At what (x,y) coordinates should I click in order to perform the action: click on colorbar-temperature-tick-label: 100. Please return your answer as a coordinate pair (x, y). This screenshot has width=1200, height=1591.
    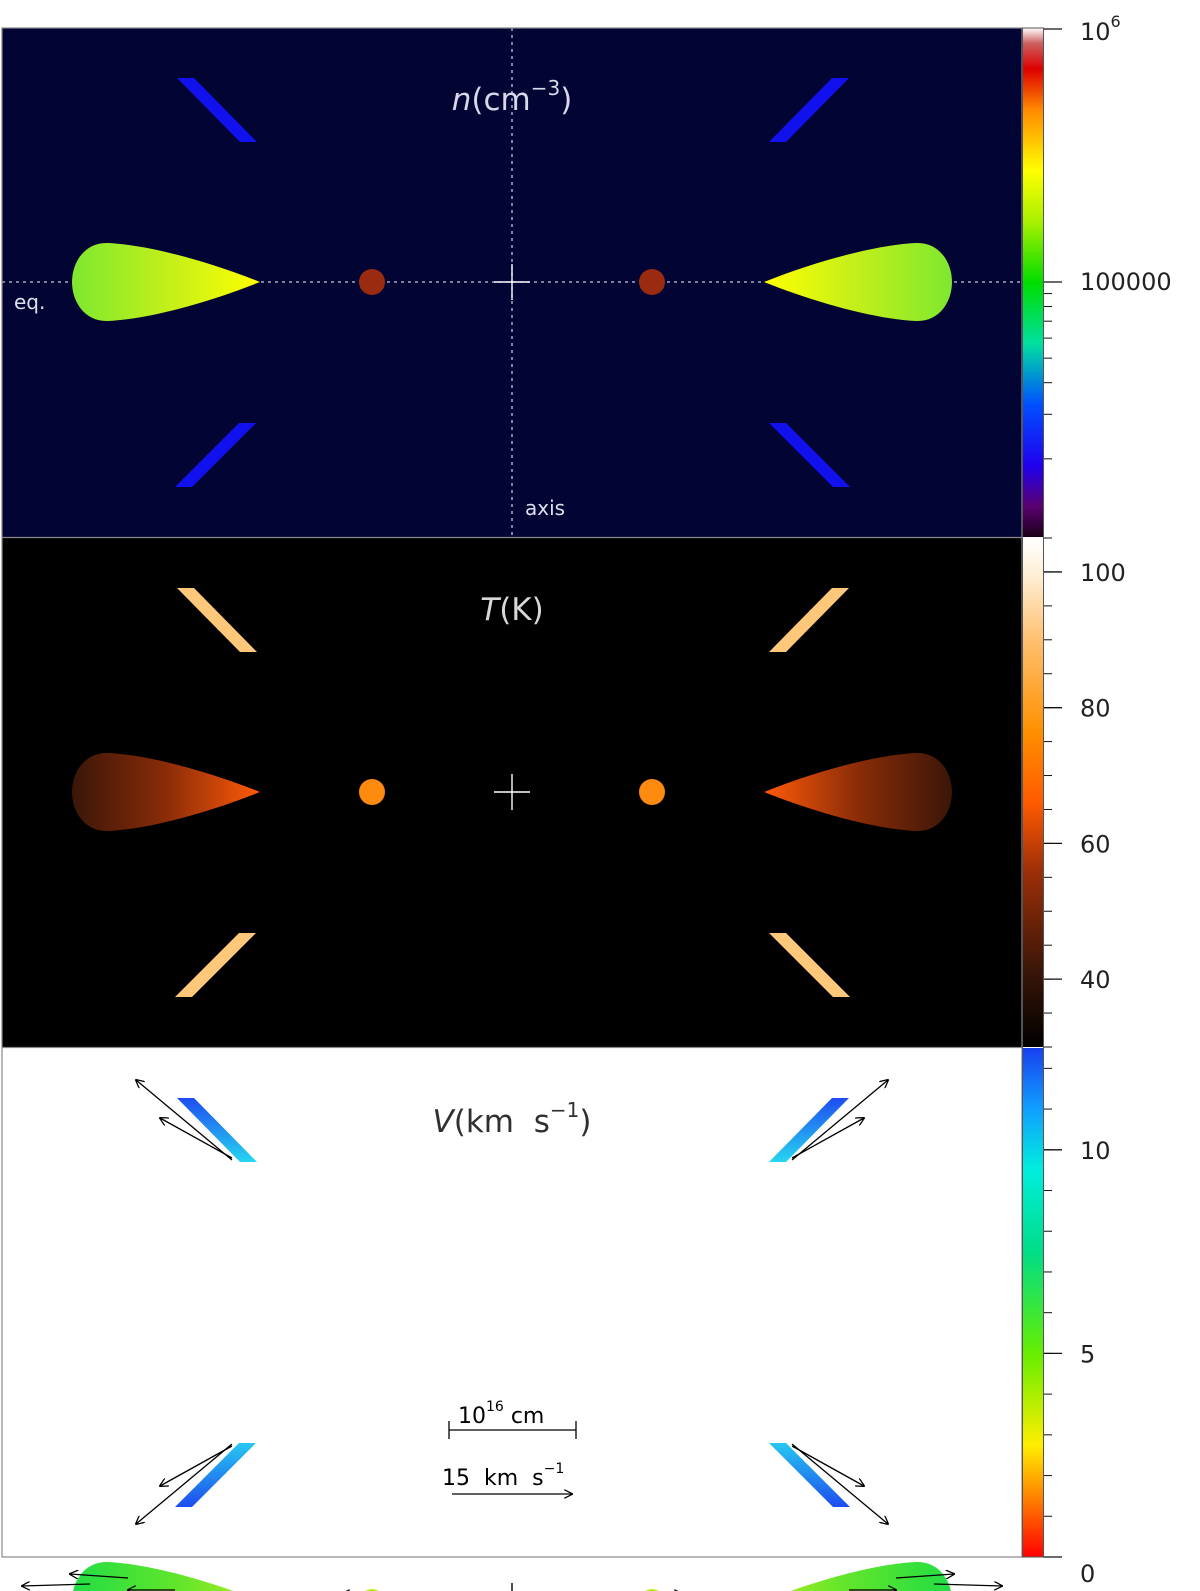
    Looking at the image, I should click on (1103, 573).